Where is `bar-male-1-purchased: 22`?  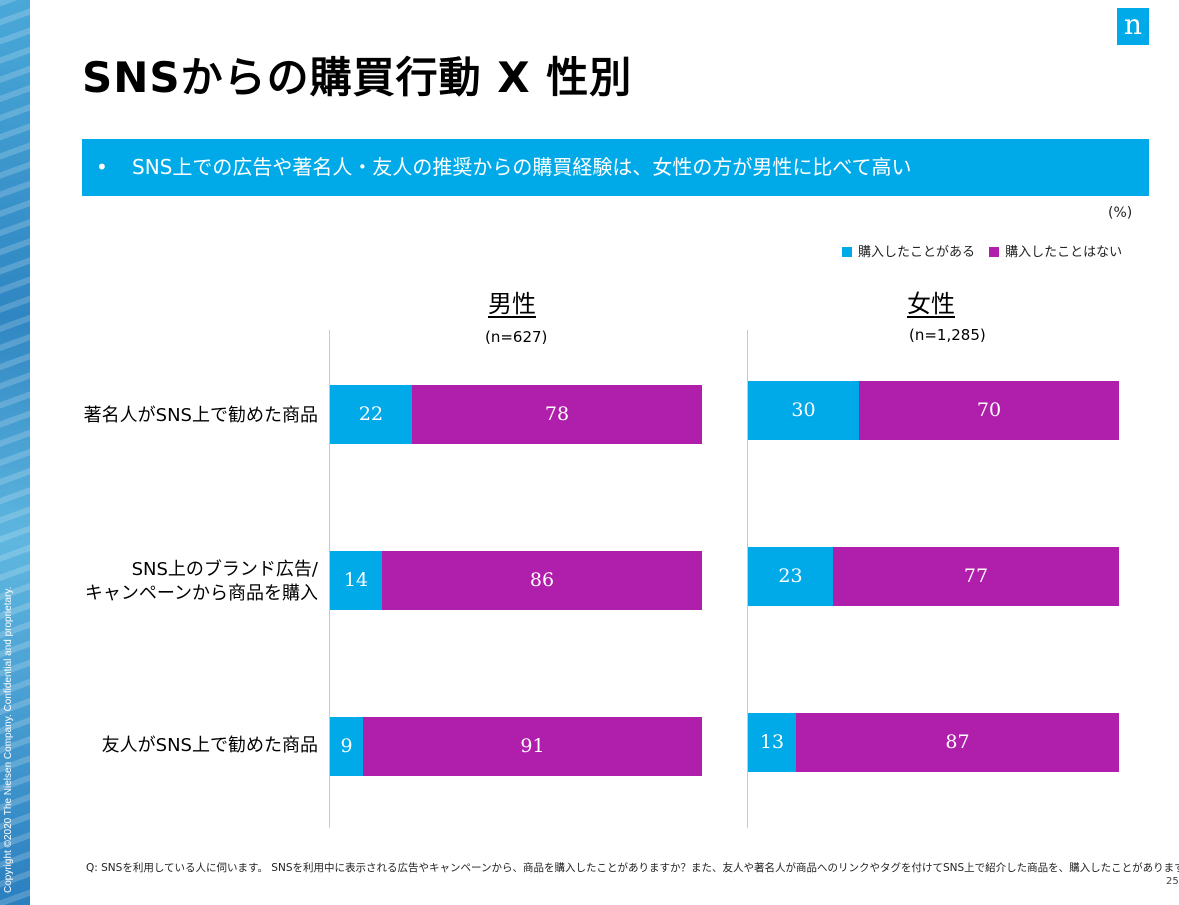
bar-male-1-purchased: 22 is located at coordinates (371, 414).